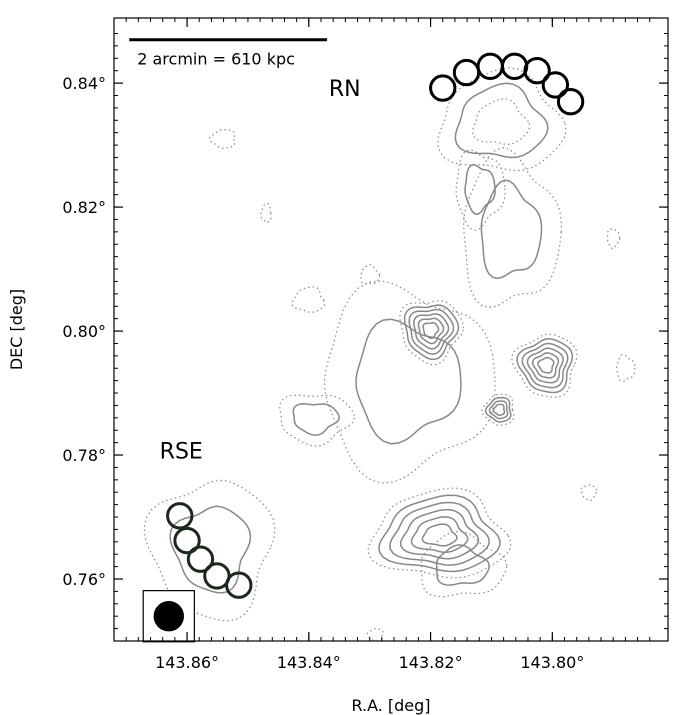  What do you see at coordinates (16, 329) in the screenshot?
I see `y-axis-label: DEC [deg]` at bounding box center [16, 329].